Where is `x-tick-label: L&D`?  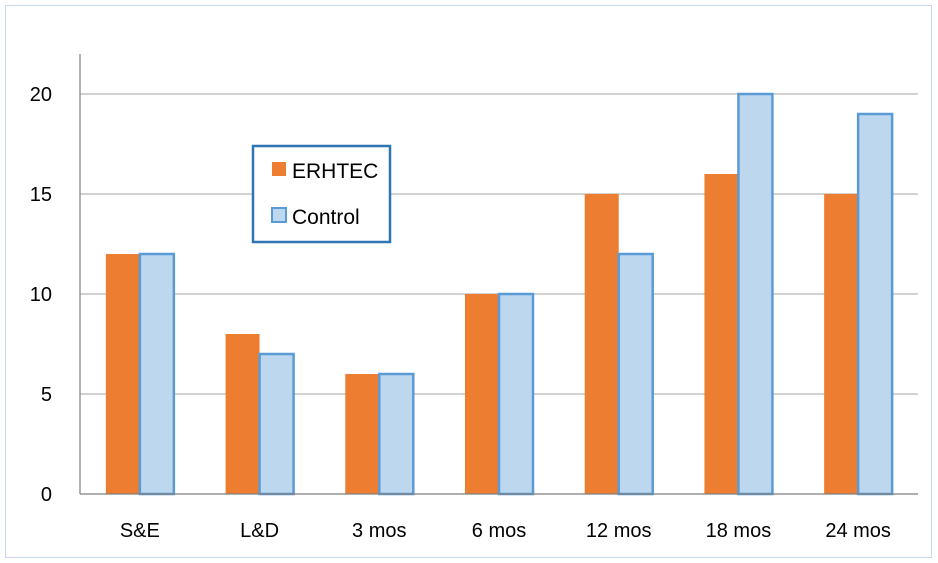 x-tick-label: L&D is located at coordinates (259, 531).